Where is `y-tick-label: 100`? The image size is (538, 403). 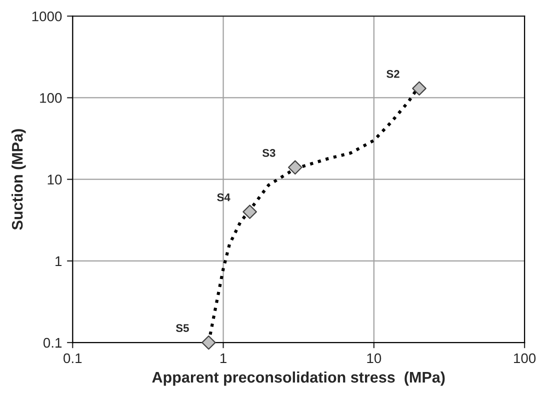
y-tick-label: 100 is located at coordinates (51, 98).